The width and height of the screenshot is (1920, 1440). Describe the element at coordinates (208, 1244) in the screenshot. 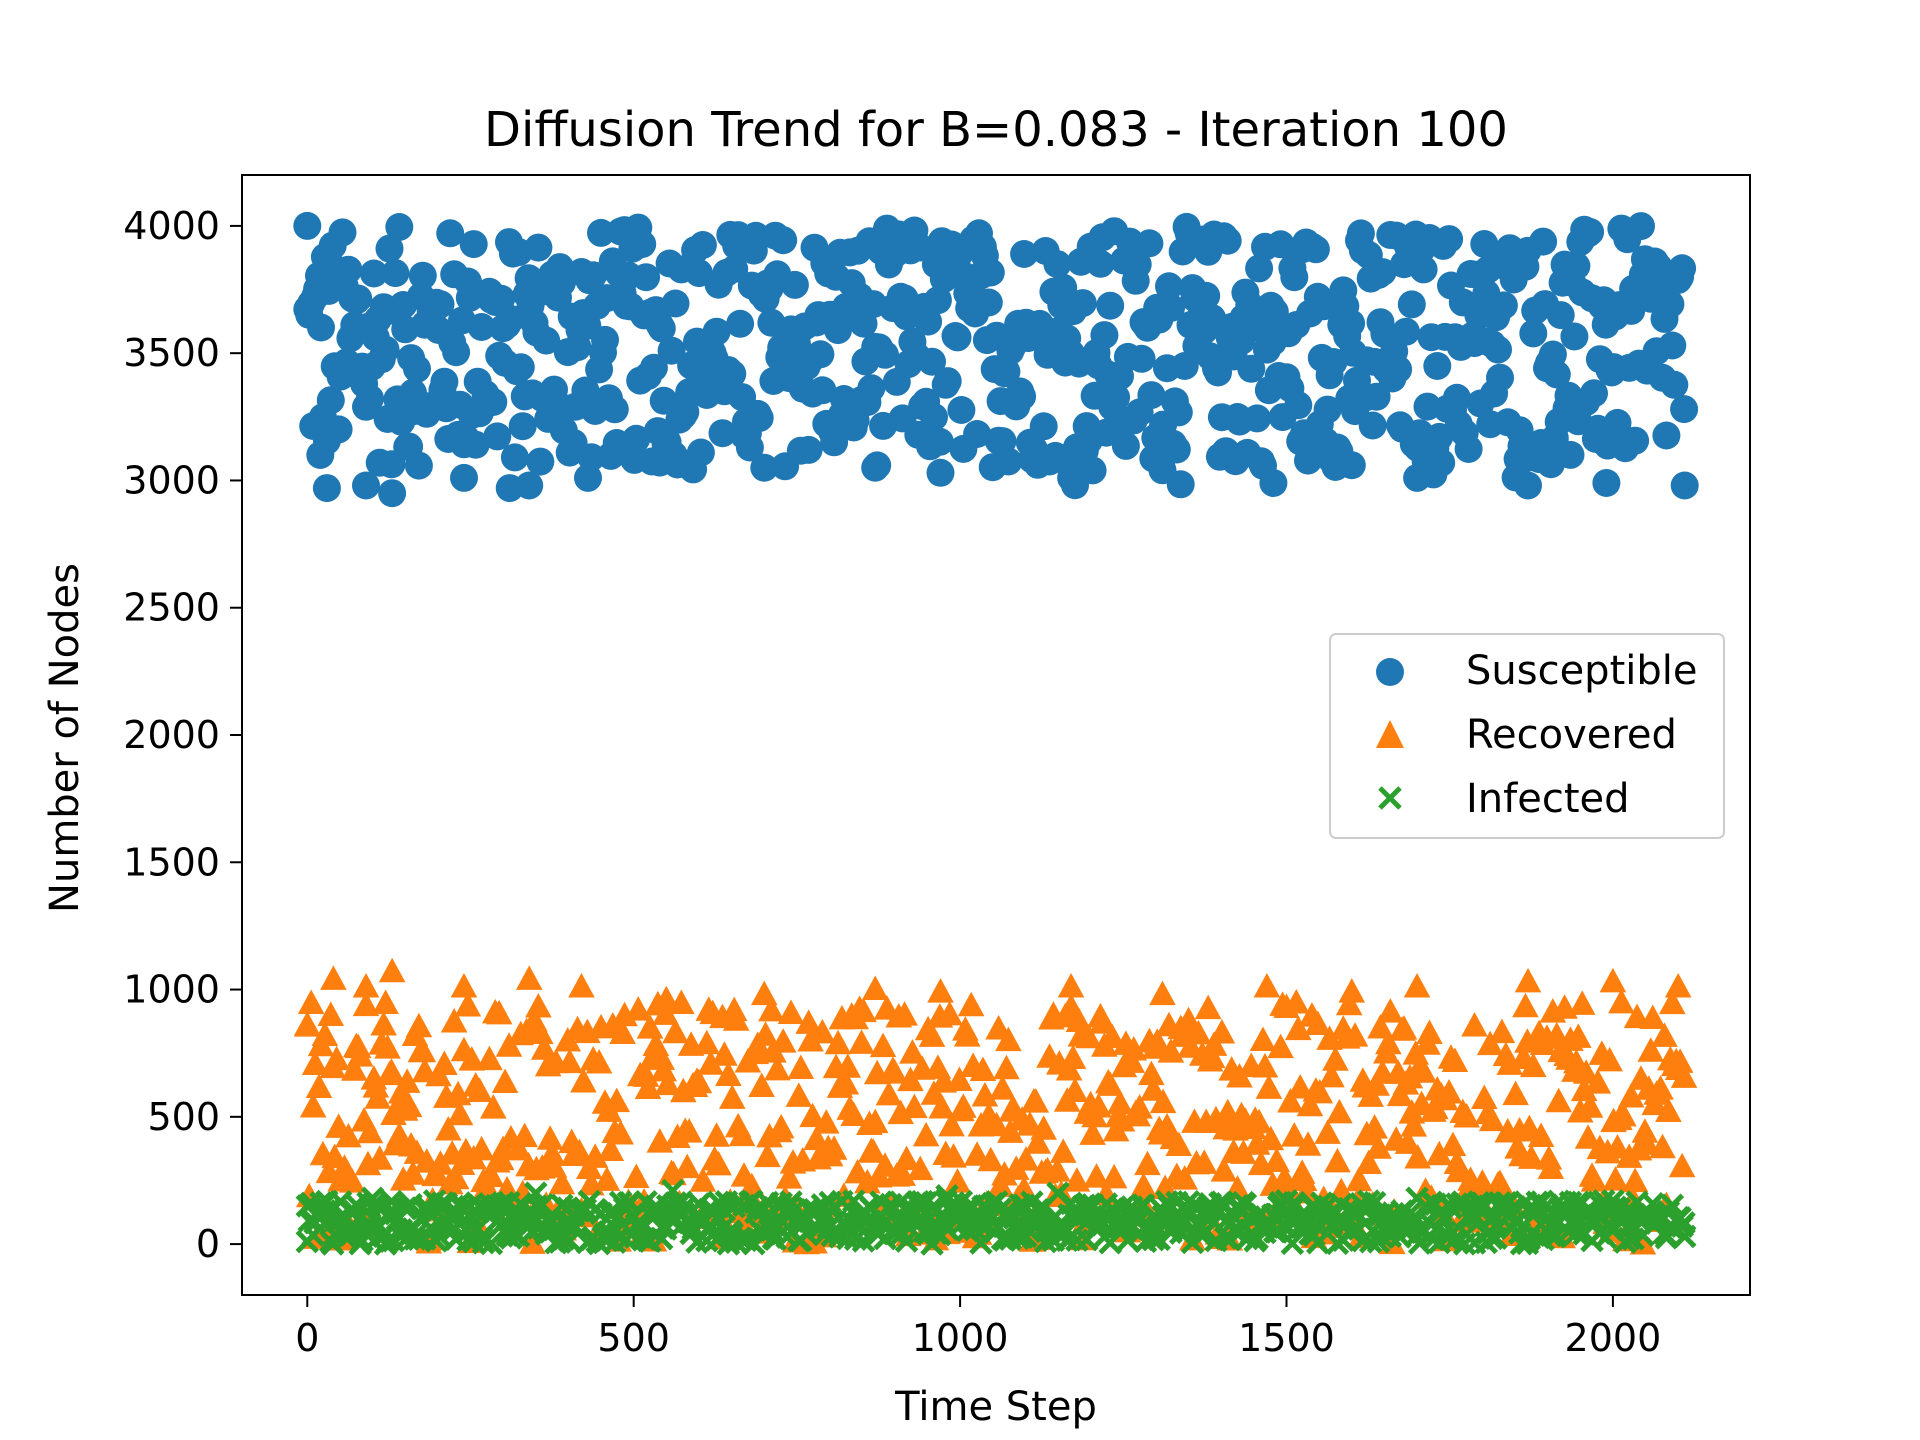

I see `y-tick-label: 0` at that location.